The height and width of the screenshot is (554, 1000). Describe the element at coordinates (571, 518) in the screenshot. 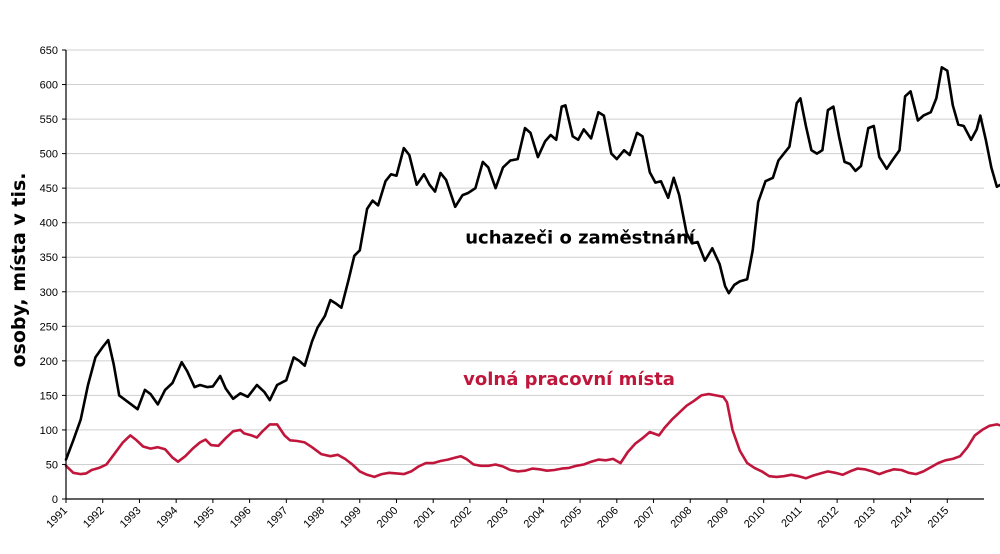

I see `x-tick-label-14: 2005` at that location.